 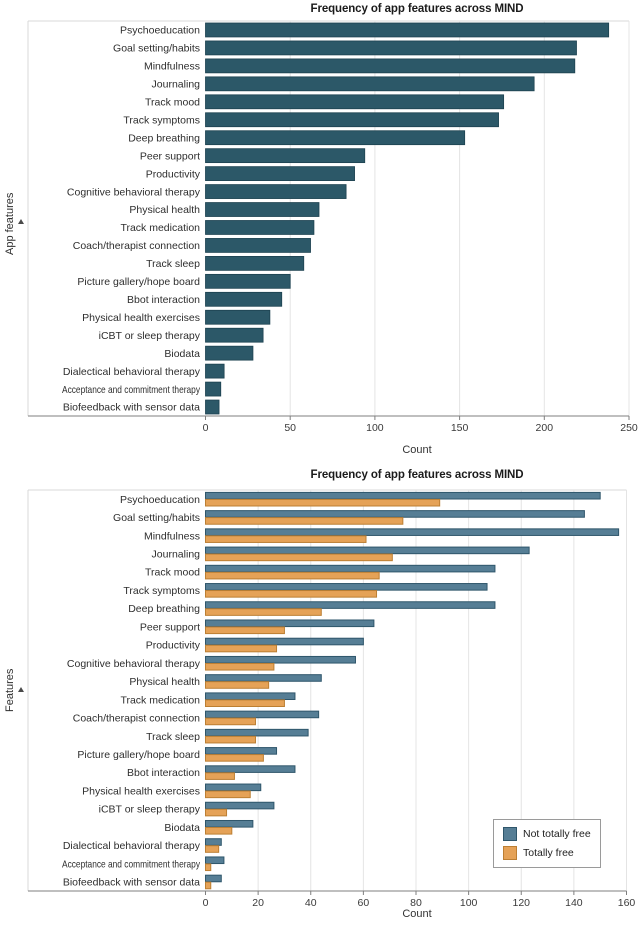 What do you see at coordinates (172, 103) in the screenshot?
I see `category-label: Track mood` at bounding box center [172, 103].